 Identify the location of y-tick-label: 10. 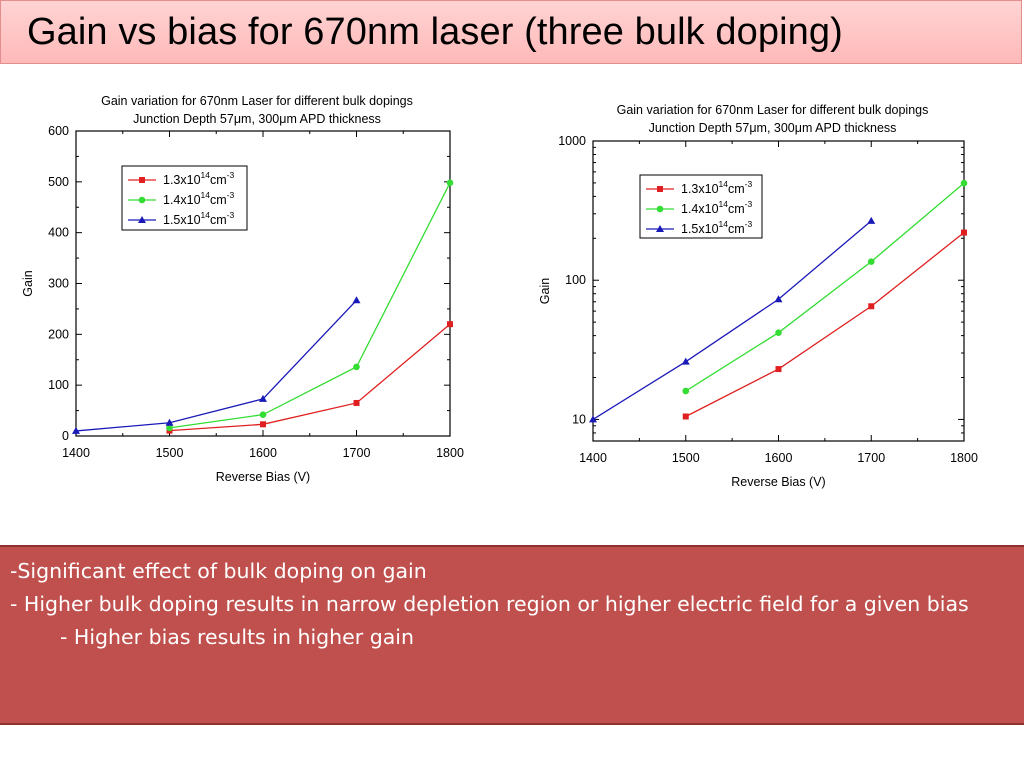
(579, 419).